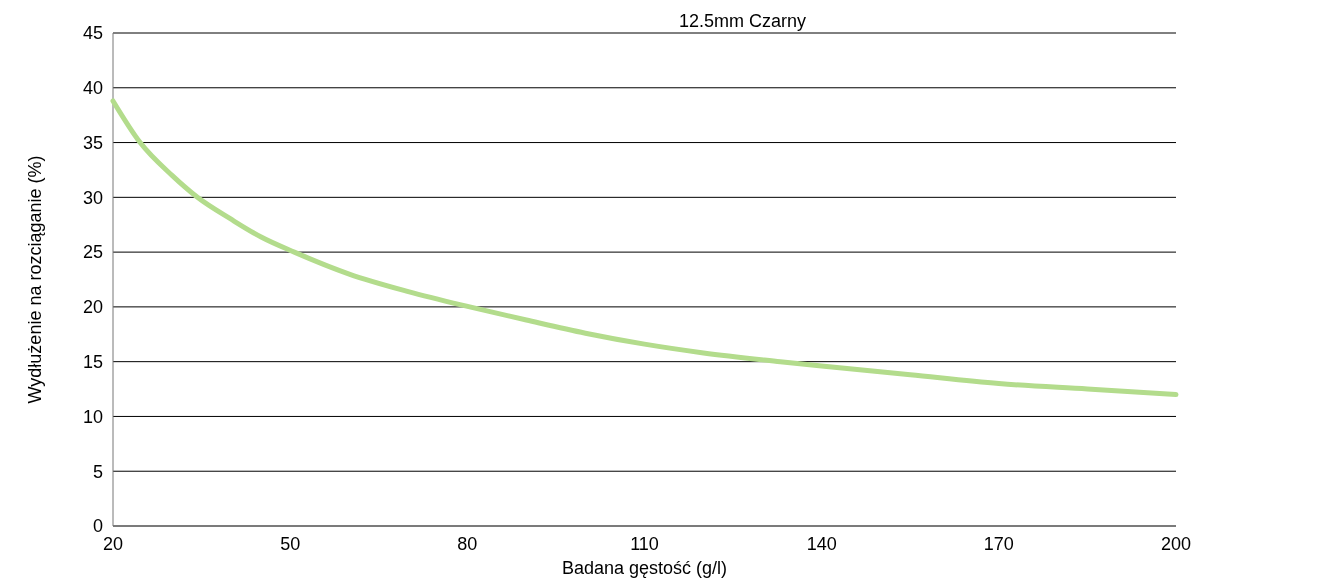 The image size is (1332, 586). I want to click on y-tick-label: 40, so click(92, 88).